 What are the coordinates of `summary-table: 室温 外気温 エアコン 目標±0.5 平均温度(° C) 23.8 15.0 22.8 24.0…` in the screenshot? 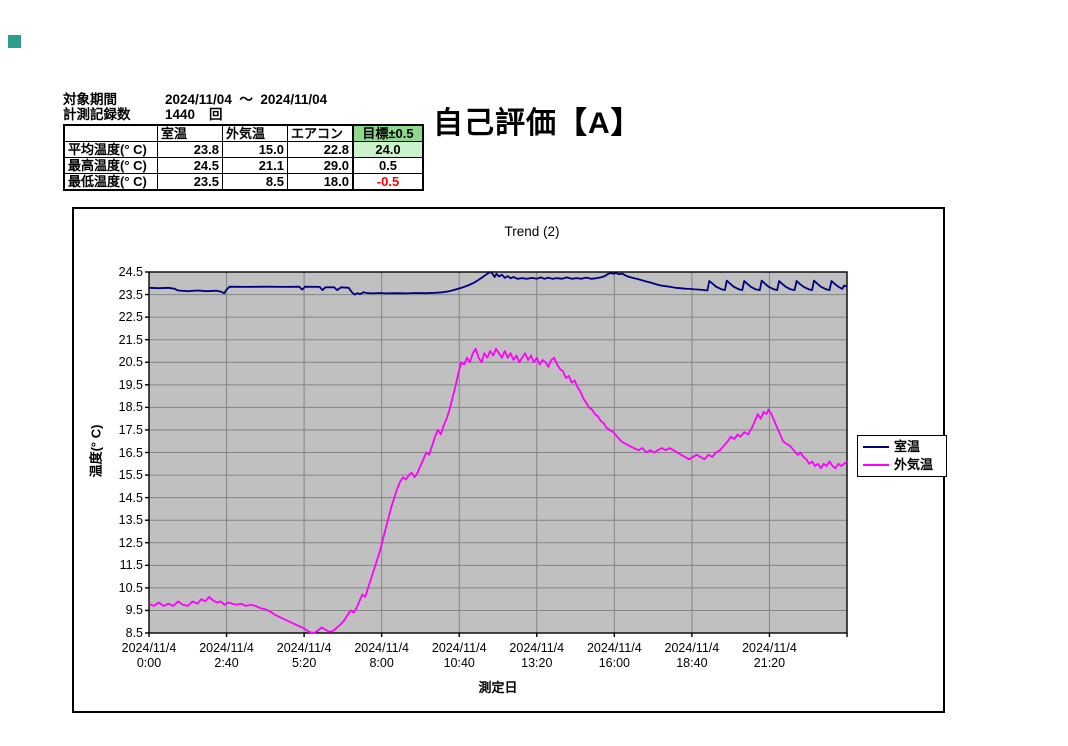 It's located at (243, 157).